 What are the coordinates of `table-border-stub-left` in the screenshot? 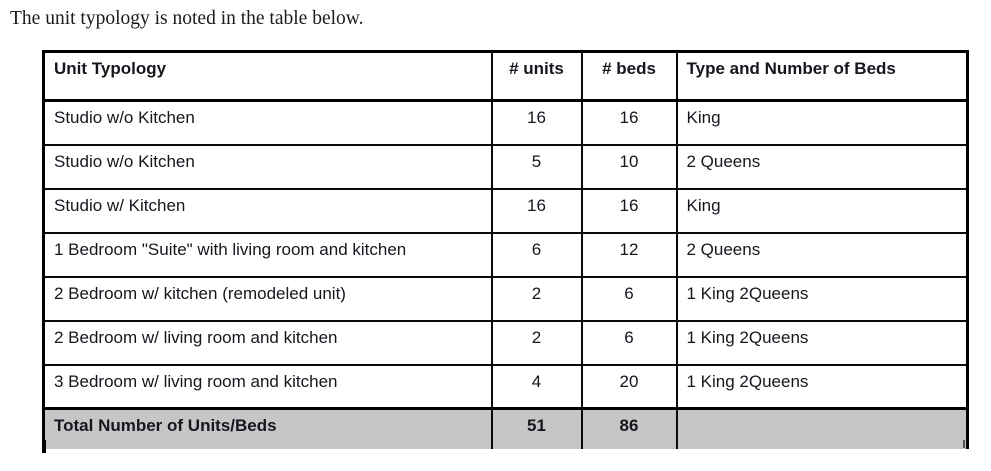 It's located at (44, 446).